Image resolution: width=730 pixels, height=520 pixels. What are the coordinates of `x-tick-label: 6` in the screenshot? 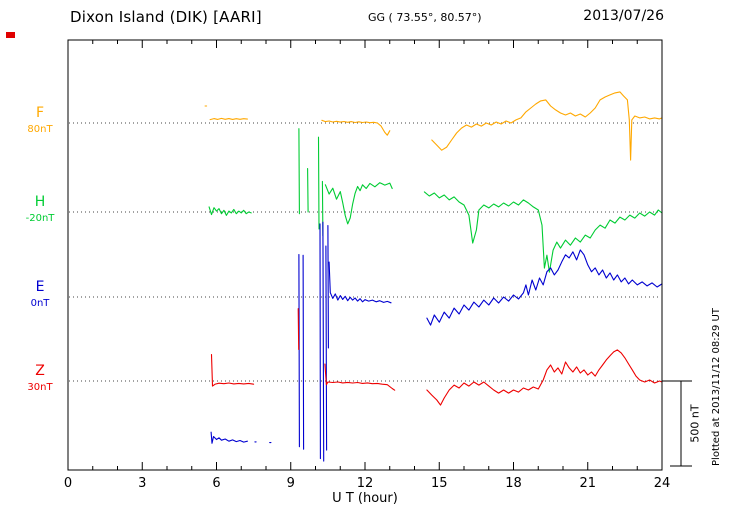 It's located at (216, 483).